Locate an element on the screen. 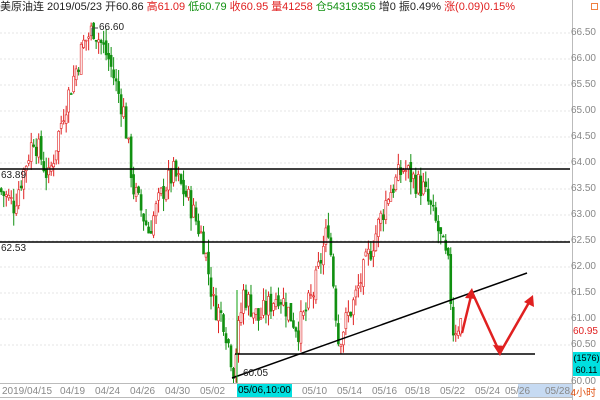 This screenshot has height=400, width=600. period-label: 4小时 is located at coordinates (583, 393).